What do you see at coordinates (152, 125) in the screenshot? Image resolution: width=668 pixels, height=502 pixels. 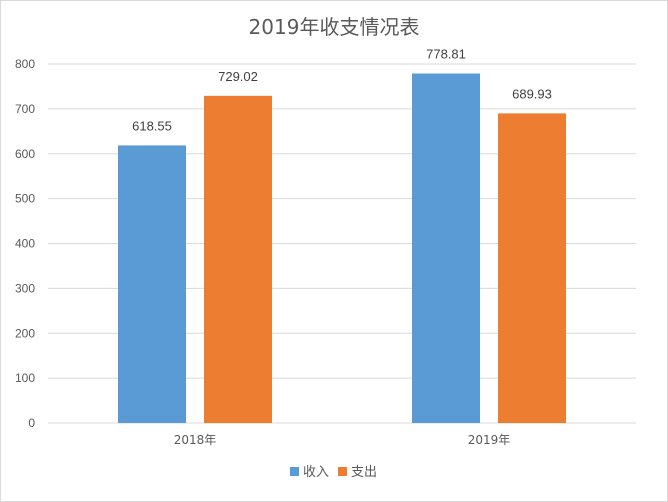 I see `data-label: 618.55` at bounding box center [152, 125].